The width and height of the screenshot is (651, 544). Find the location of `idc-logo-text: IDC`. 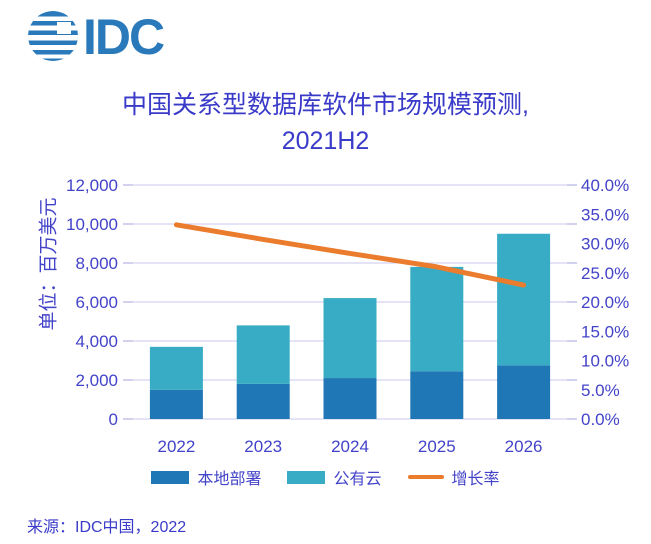

idc-logo-text: IDC is located at coordinates (123, 36).